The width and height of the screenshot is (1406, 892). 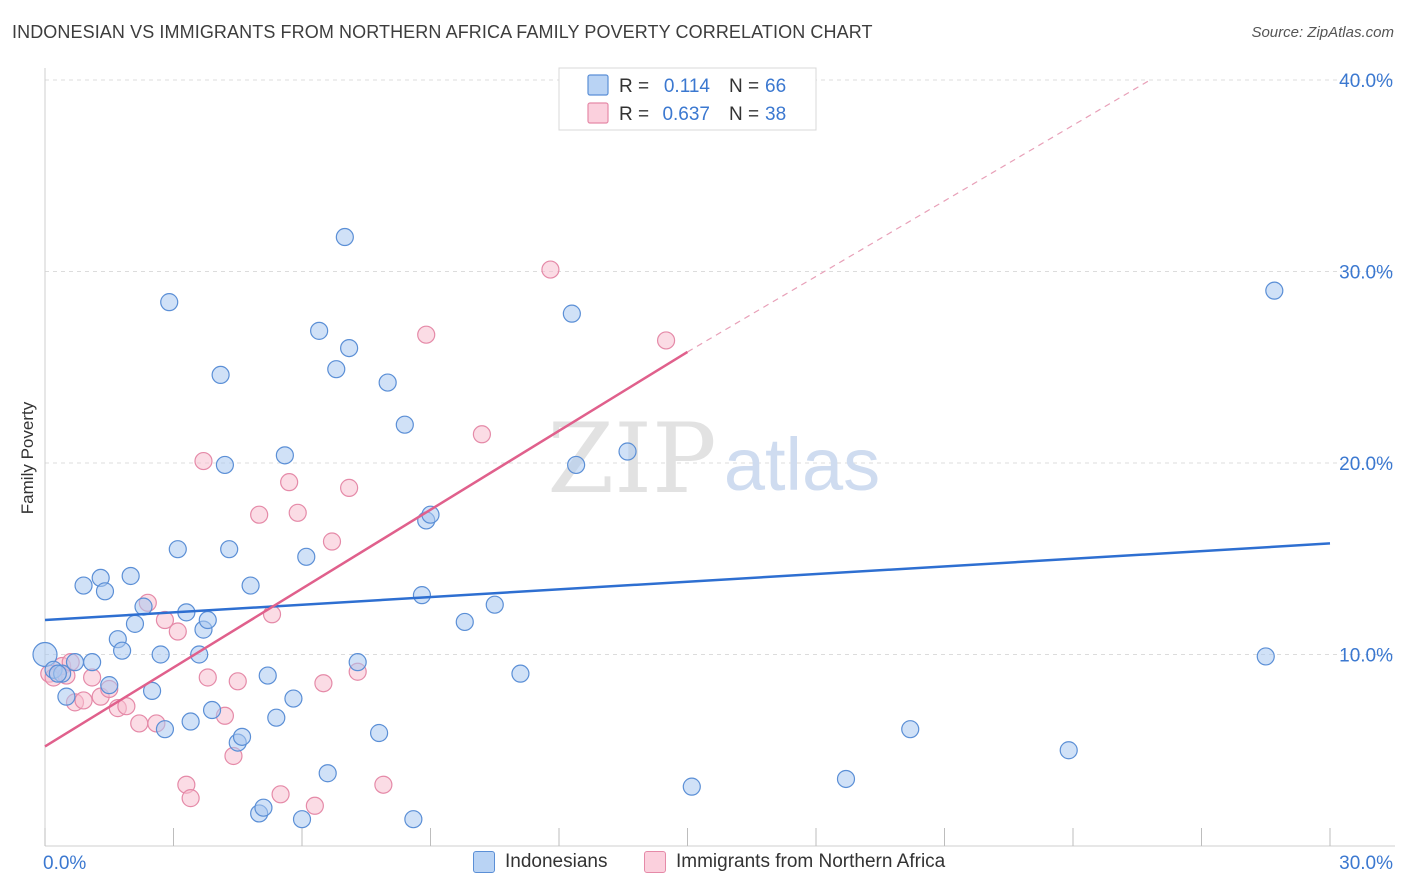 I want to click on legend-item-africa: Immigrants from Northern Africa, so click(x=794, y=862).